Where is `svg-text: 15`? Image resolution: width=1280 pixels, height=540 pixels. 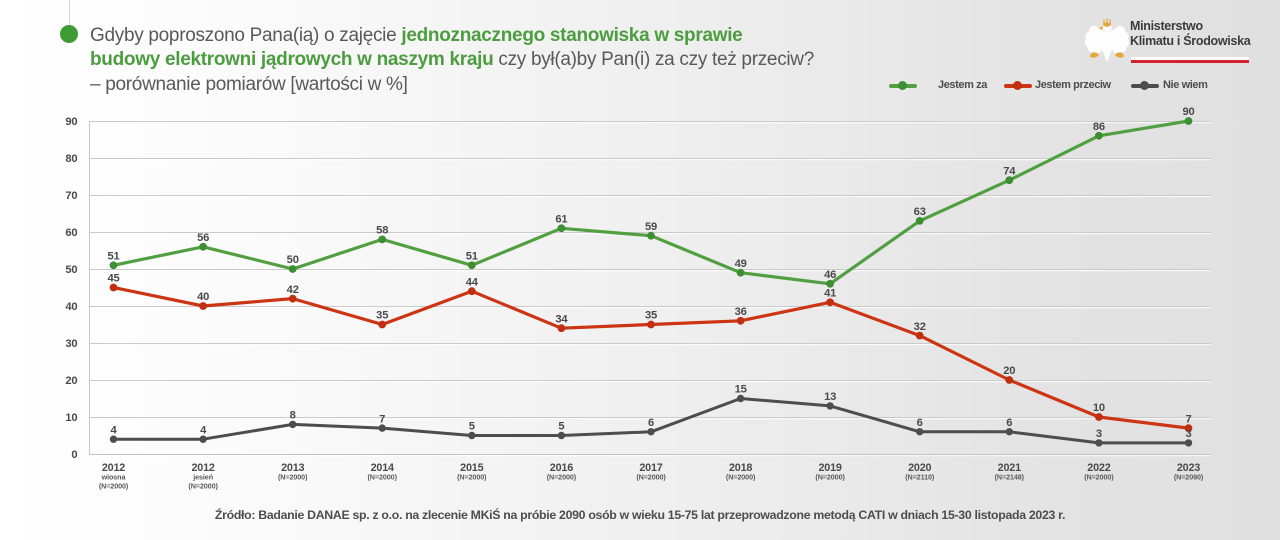
svg-text: 15 is located at coordinates (741, 390).